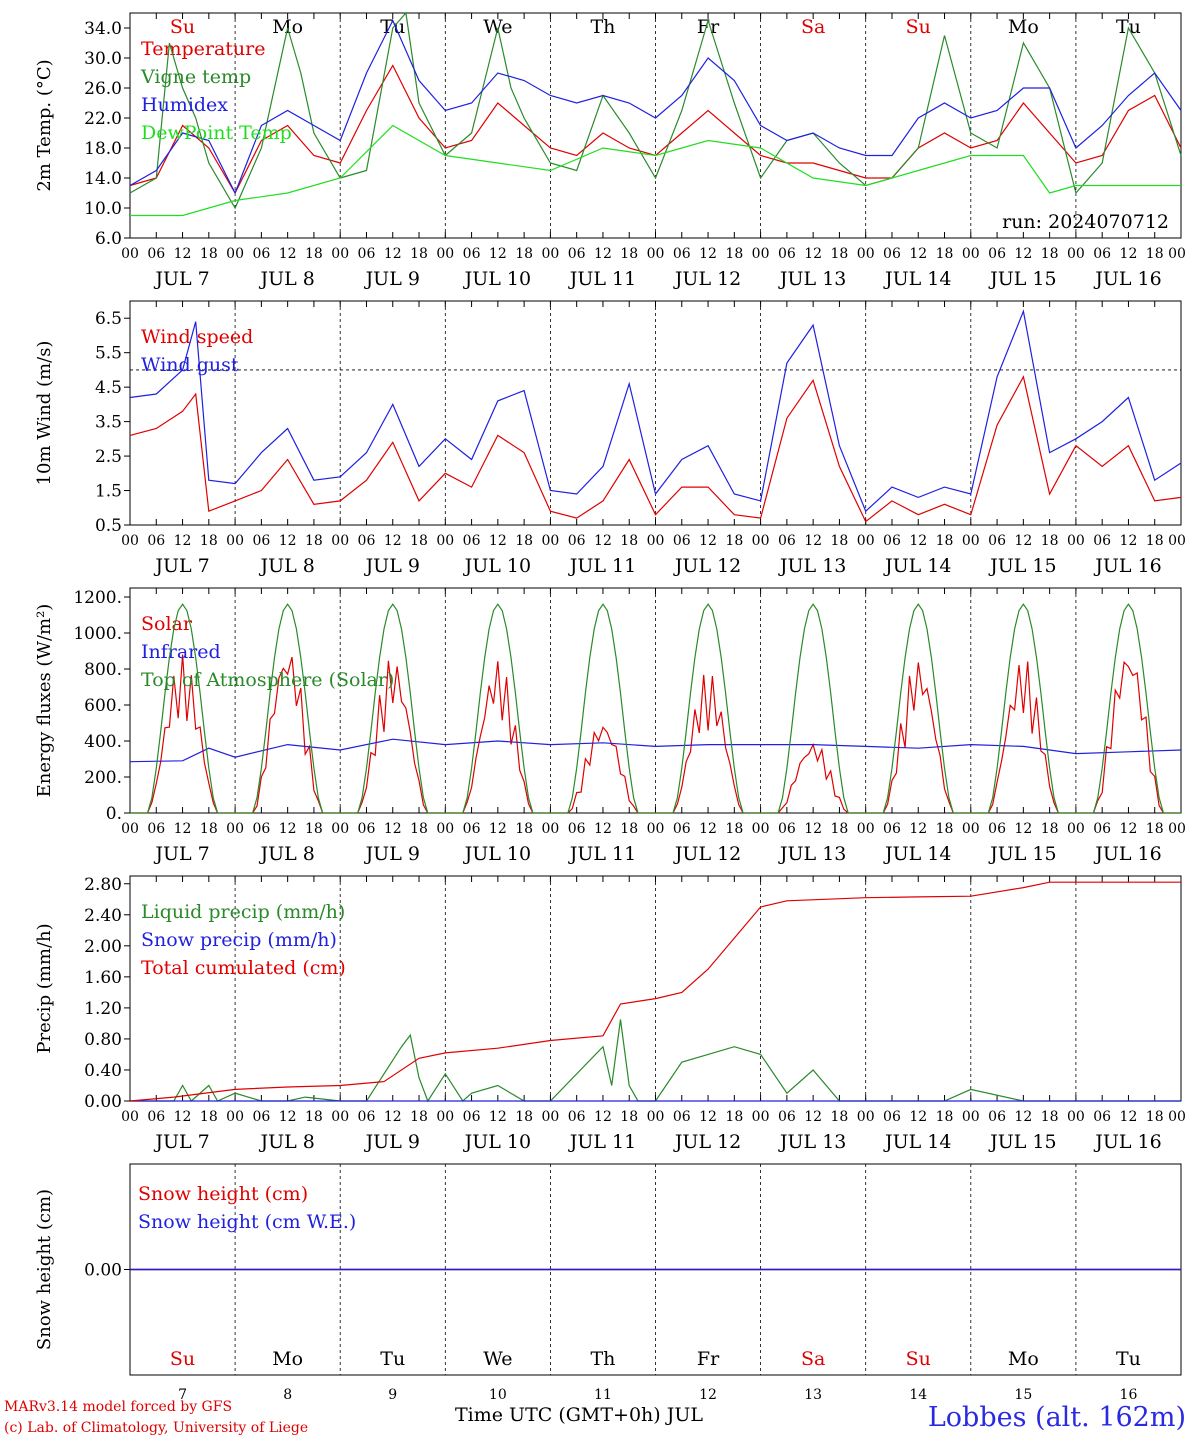  What do you see at coordinates (1127, 854) in the screenshot?
I see `date-label: JUL 16` at bounding box center [1127, 854].